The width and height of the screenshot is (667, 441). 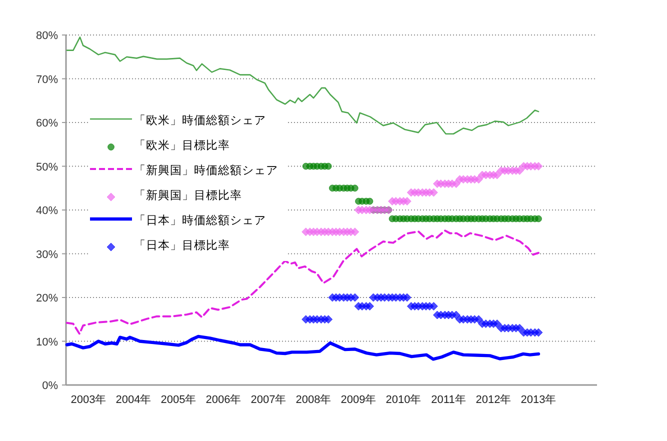 I want to click on x-tick-label: 2009年, so click(x=358, y=400).